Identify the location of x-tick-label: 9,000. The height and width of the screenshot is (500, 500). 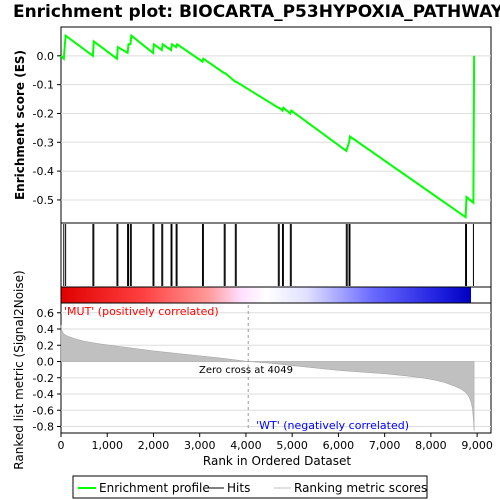
(477, 445).